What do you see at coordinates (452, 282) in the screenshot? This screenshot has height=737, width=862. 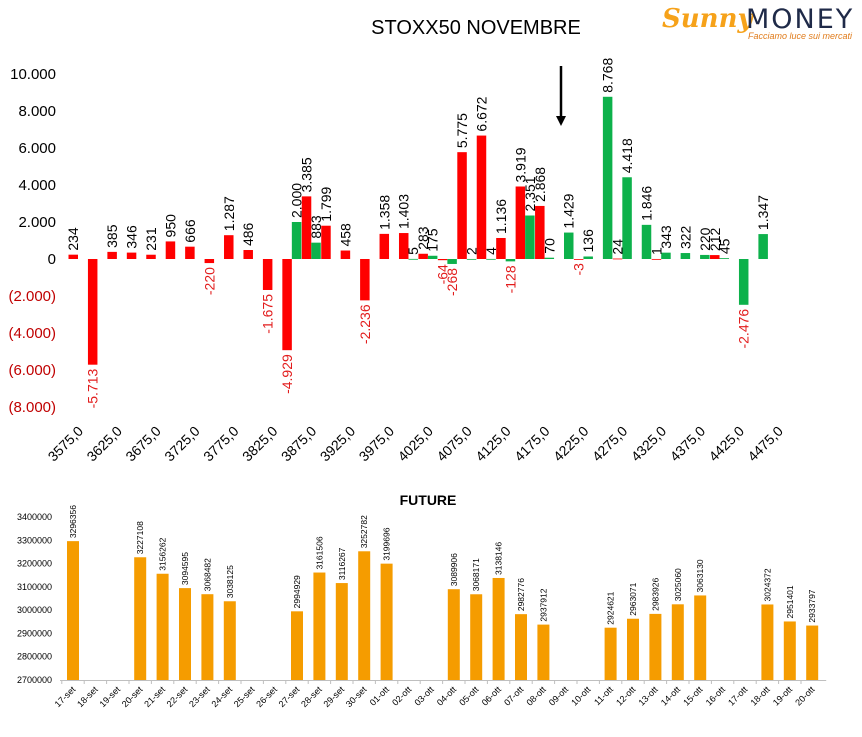 I see `data-label: -268` at bounding box center [452, 282].